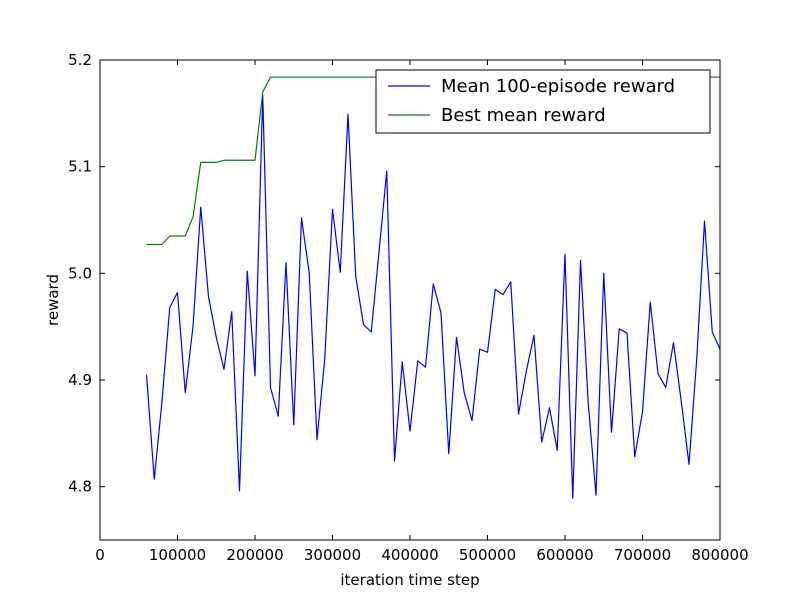 This screenshot has width=800, height=600. I want to click on y-tick-label: 4.9, so click(80, 380).